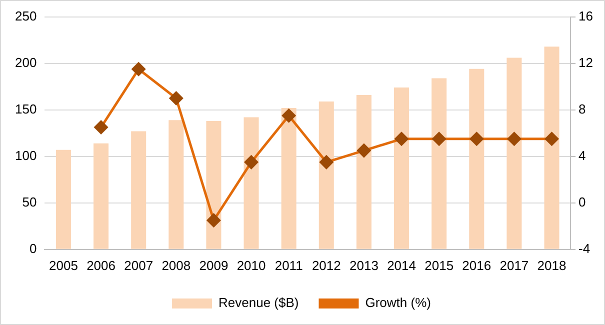 The height and width of the screenshot is (325, 605). What do you see at coordinates (139, 265) in the screenshot?
I see `x-tick-label: 2007` at bounding box center [139, 265].